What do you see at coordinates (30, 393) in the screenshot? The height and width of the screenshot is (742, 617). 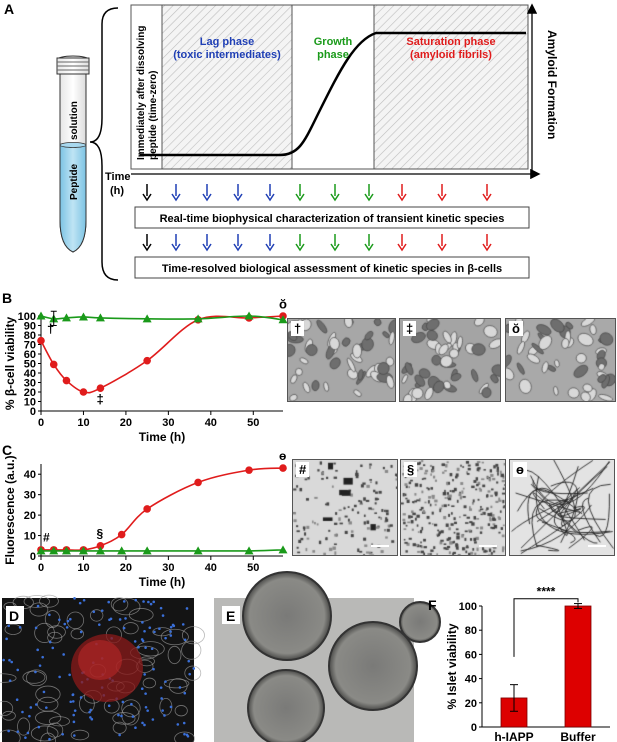 I see `b-y-tick-label: 20` at bounding box center [30, 393].